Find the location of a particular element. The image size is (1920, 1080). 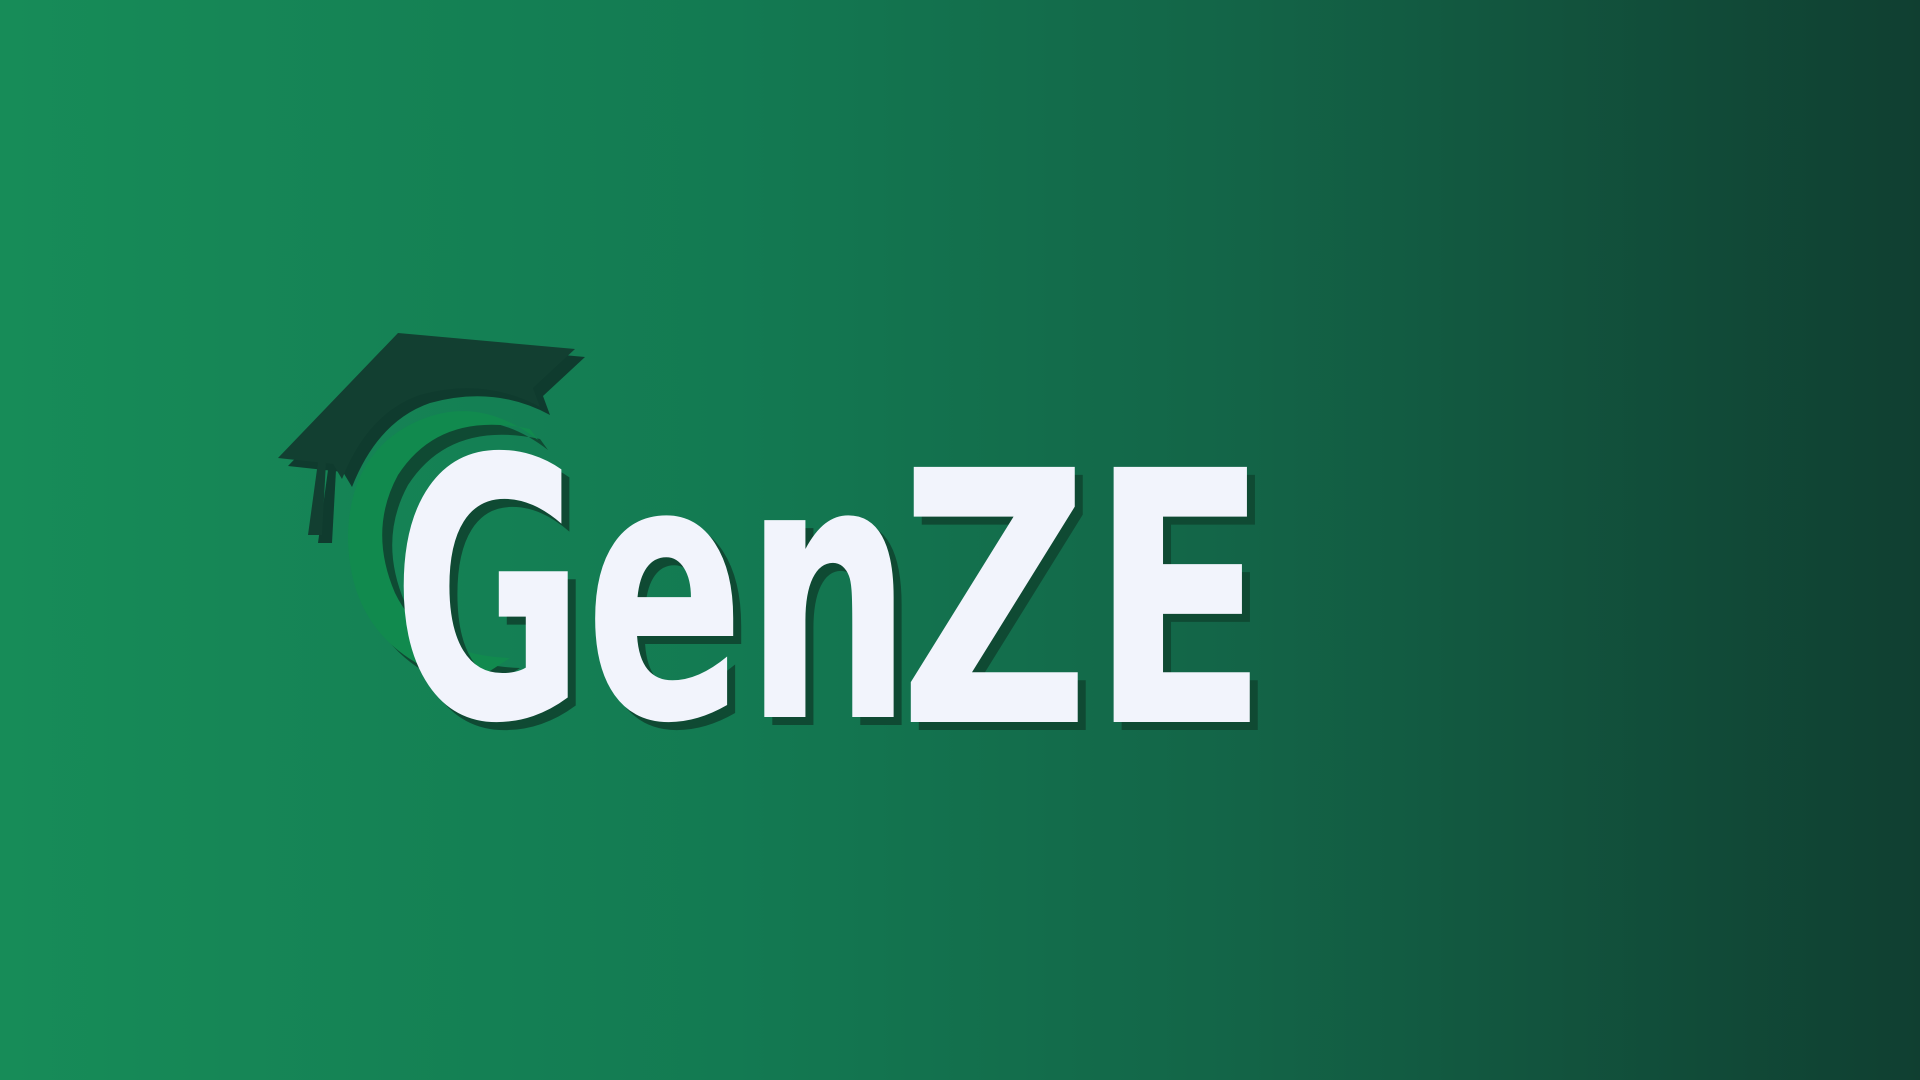

wordmark-gen: Gen is located at coordinates (652, 592).